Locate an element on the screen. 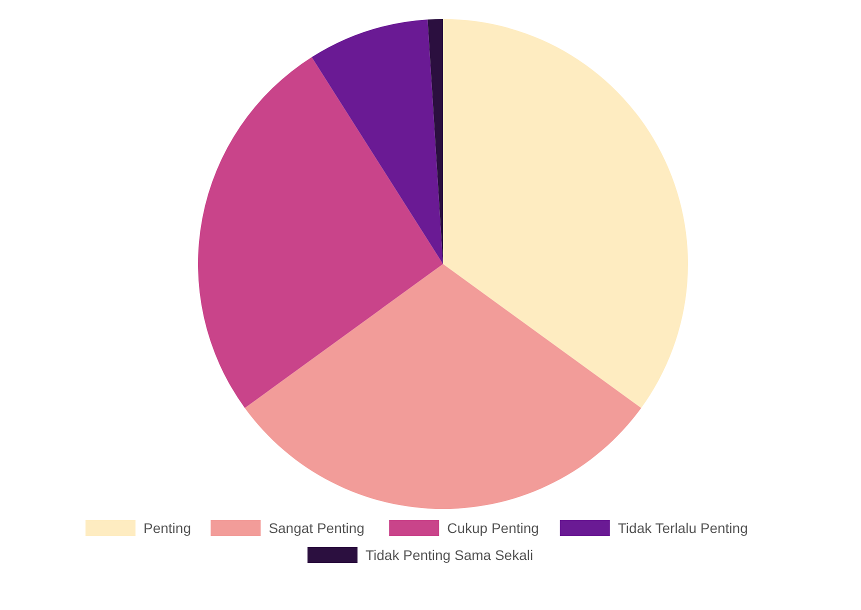 The height and width of the screenshot is (610, 861). legend-label: Tidak Terlalu Penting is located at coordinates (683, 528).